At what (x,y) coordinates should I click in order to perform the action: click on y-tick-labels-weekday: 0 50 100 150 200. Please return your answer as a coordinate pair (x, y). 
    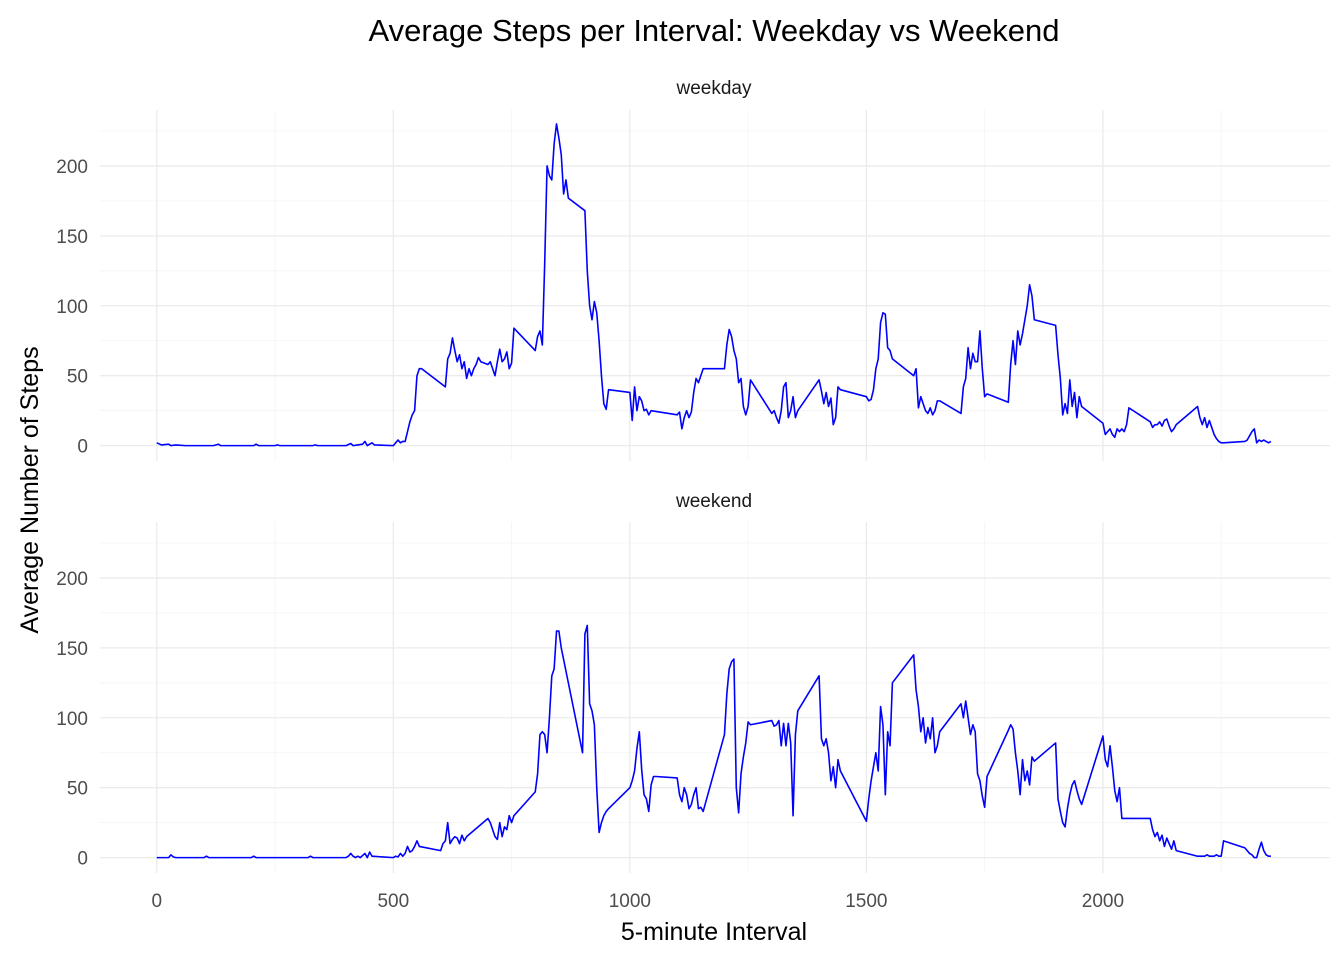
    Looking at the image, I should click on (72, 307).